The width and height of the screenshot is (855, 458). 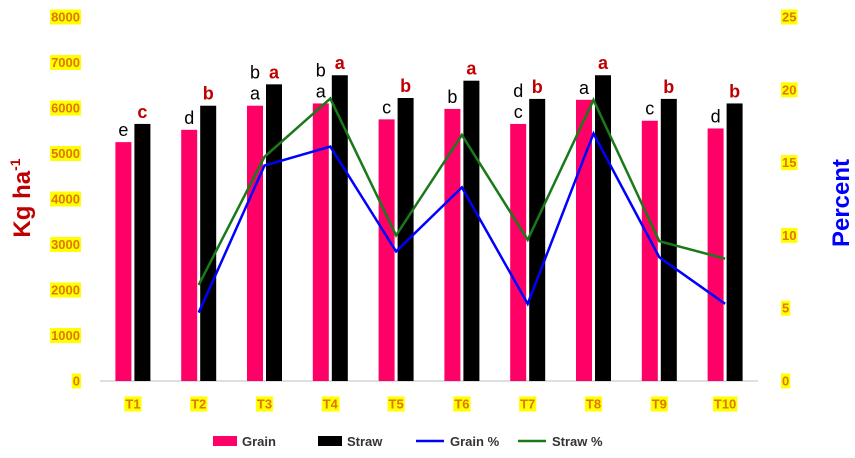 I want to click on y-tick-7000-bg, so click(x=65, y=62).